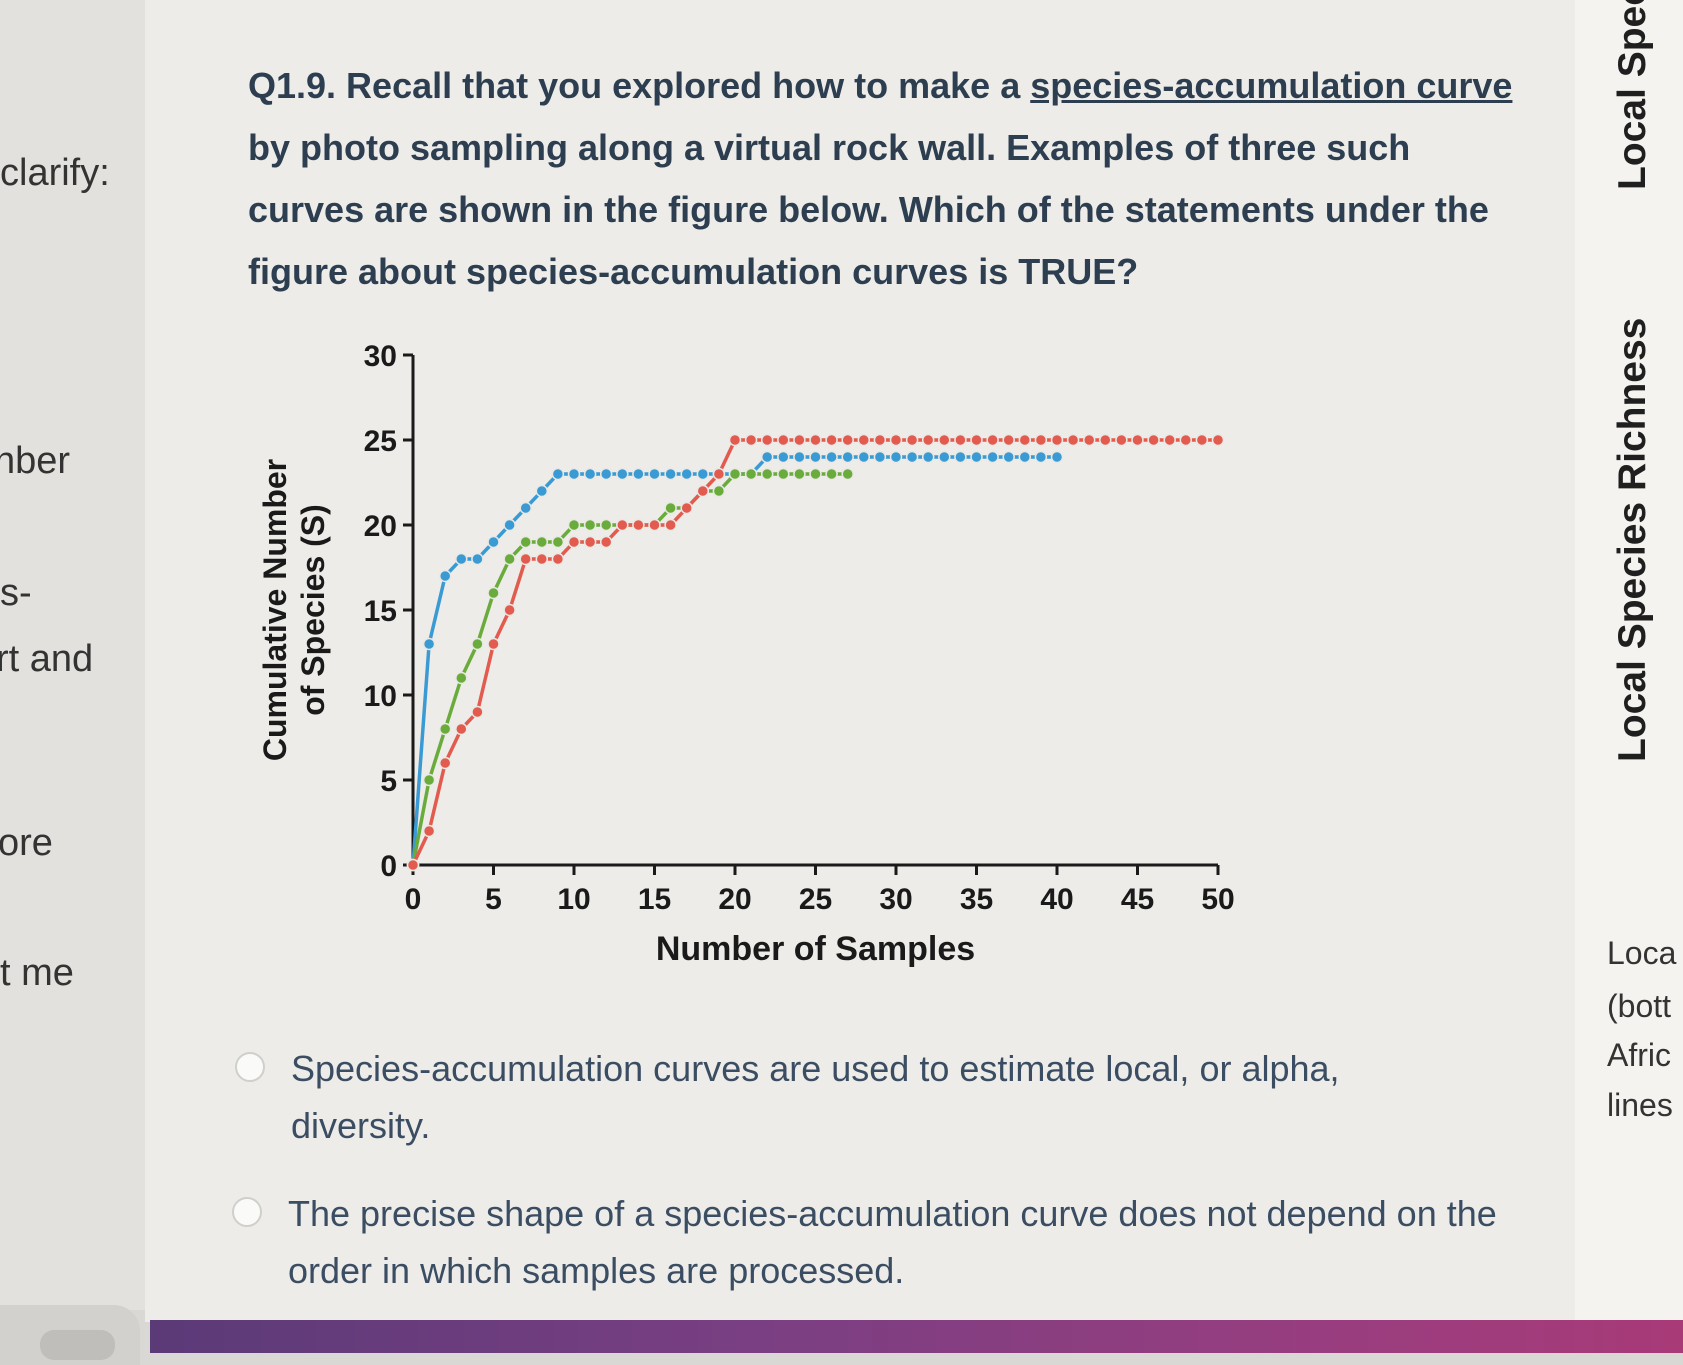  I want to click on series-line-green, so click(629, 669).